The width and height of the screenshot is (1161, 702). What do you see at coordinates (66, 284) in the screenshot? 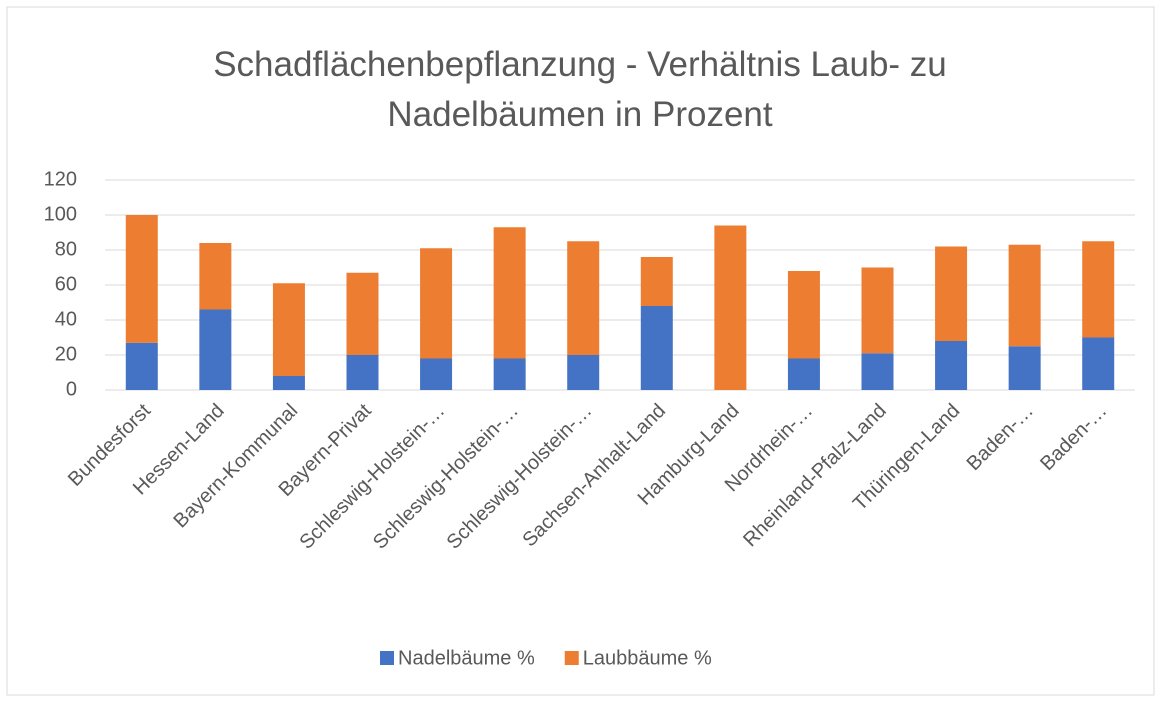
I see `y-tick-label: 60` at bounding box center [66, 284].